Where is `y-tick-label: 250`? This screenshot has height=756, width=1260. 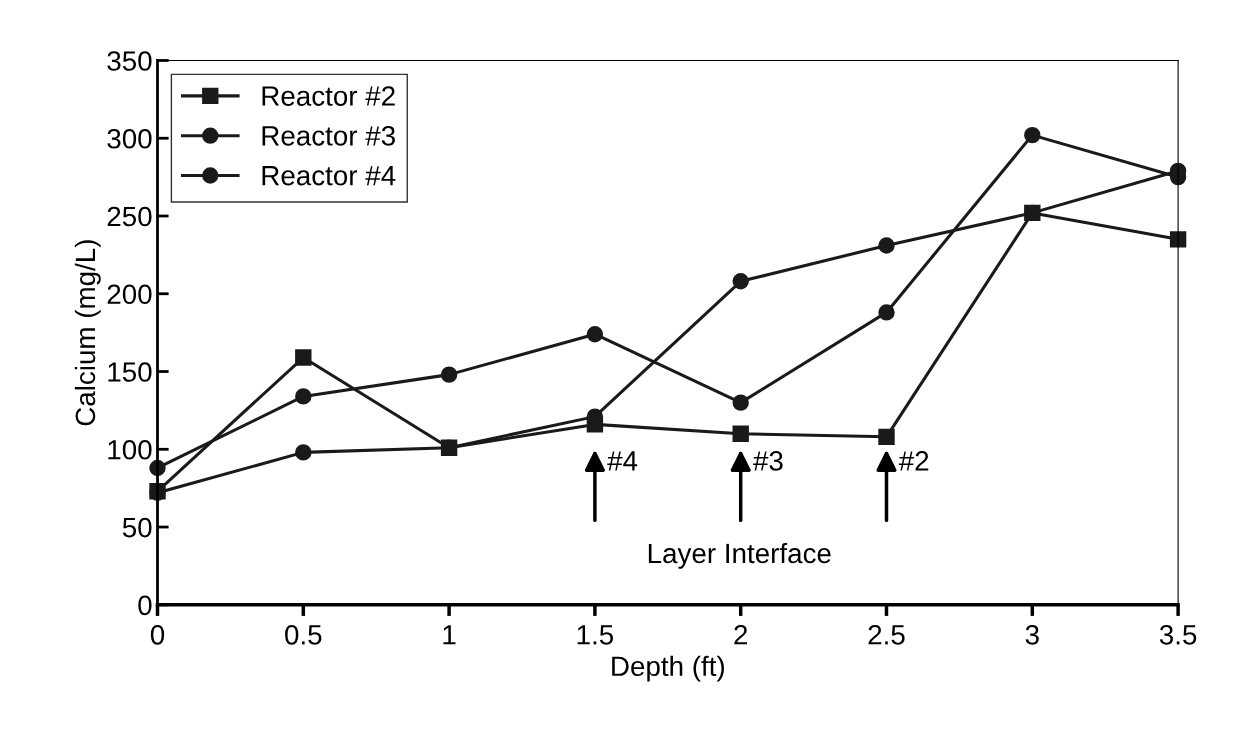
y-tick-label: 250 is located at coordinates (129, 216).